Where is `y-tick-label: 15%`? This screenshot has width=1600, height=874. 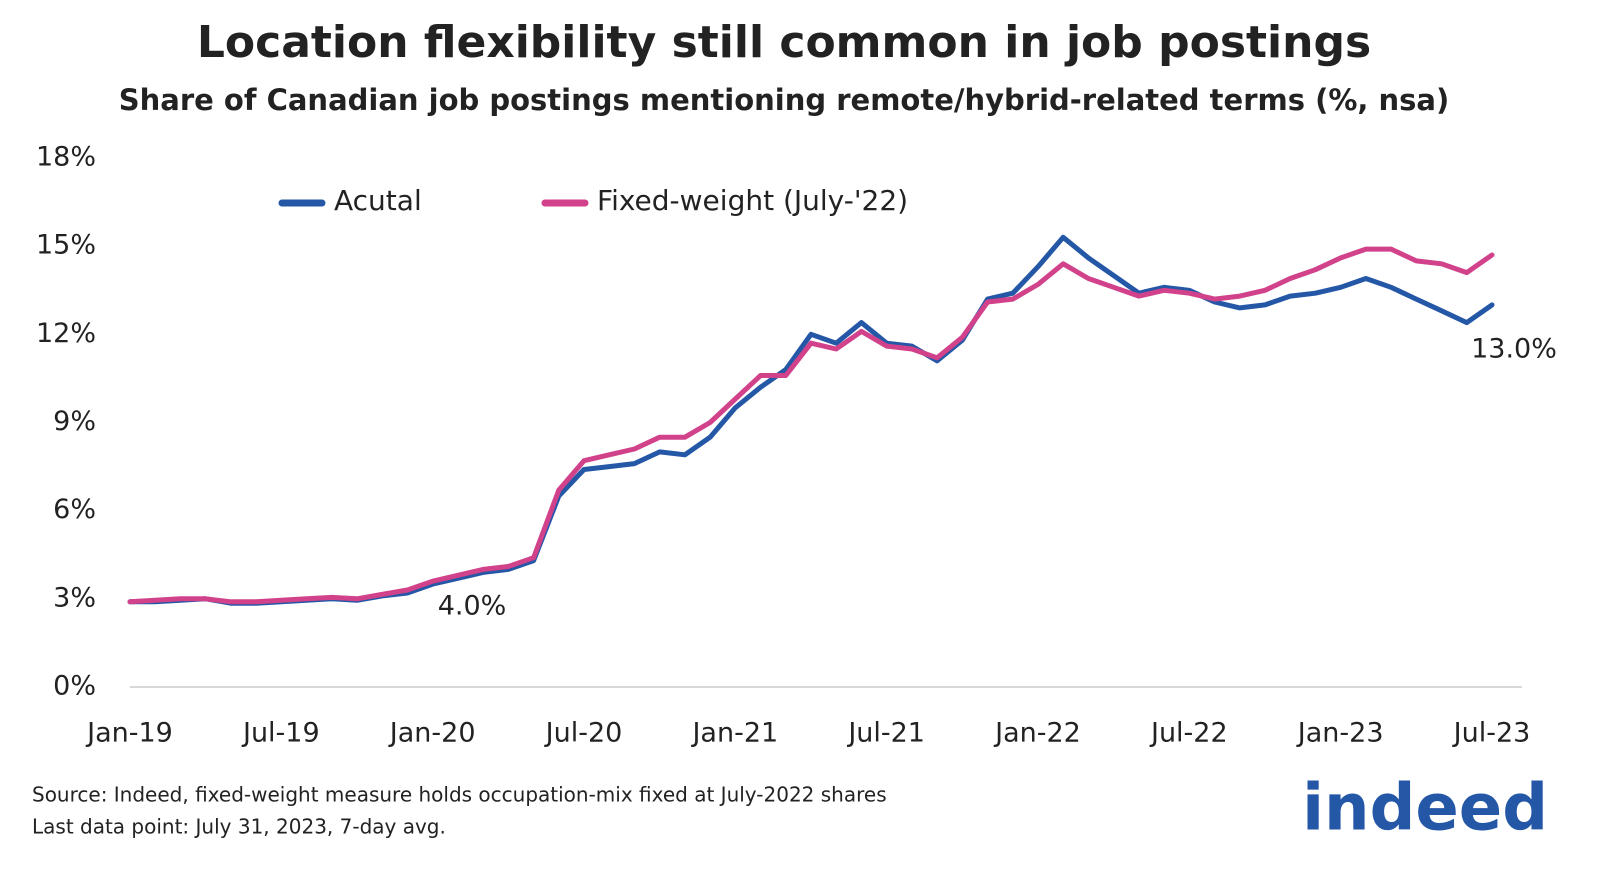
y-tick-label: 15% is located at coordinates (66, 245).